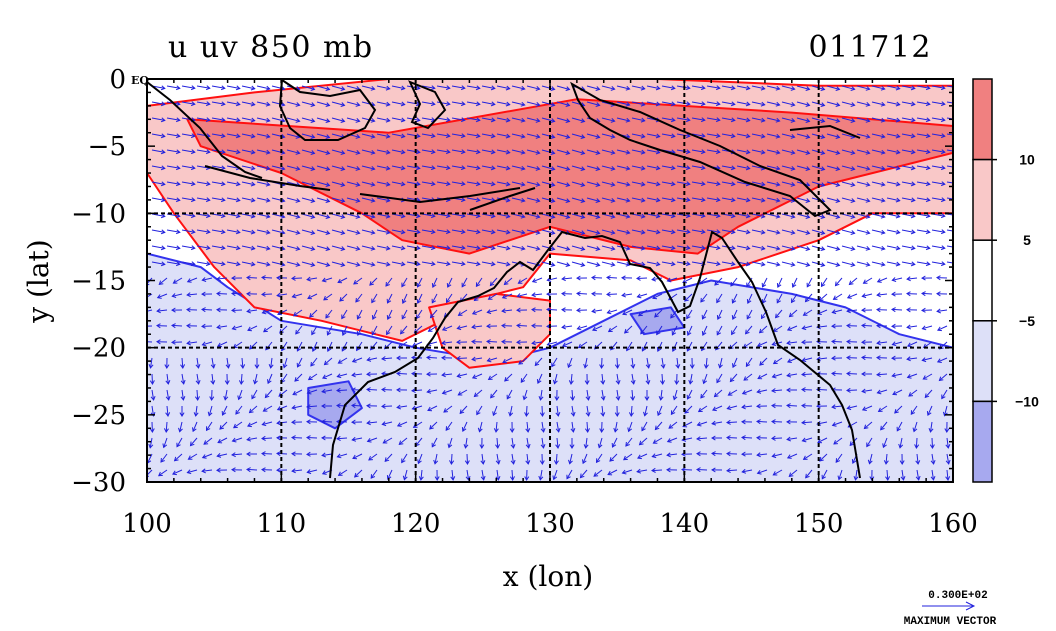  I want to click on y-tick-label: −5, so click(107, 147).